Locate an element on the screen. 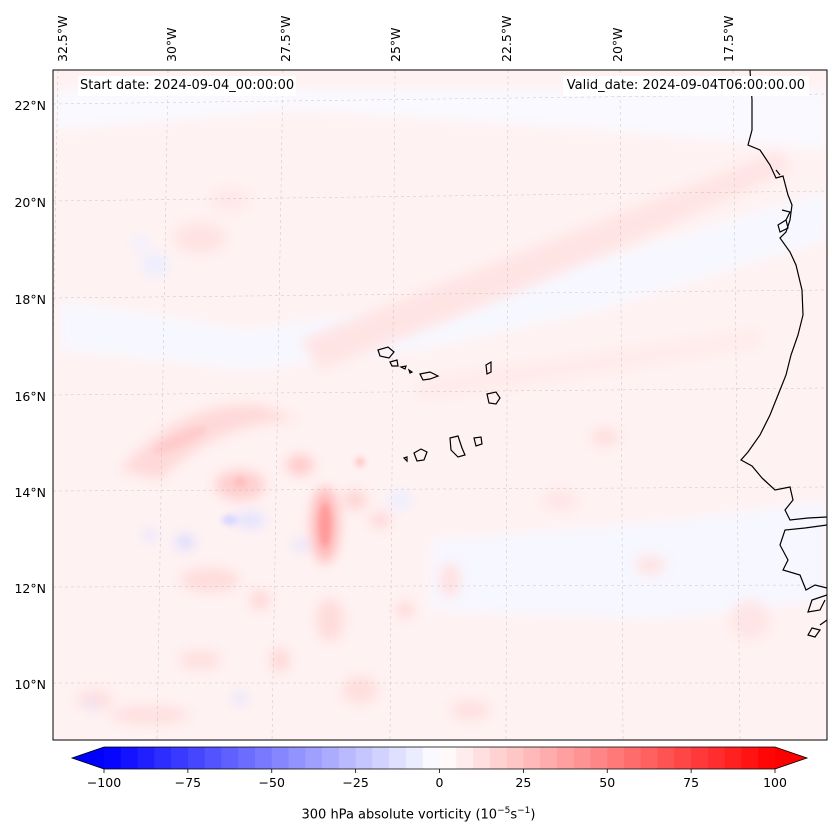 The width and height of the screenshot is (837, 839). start-date-label: Start date: 2024-09-04_00:00:00 is located at coordinates (187, 86).